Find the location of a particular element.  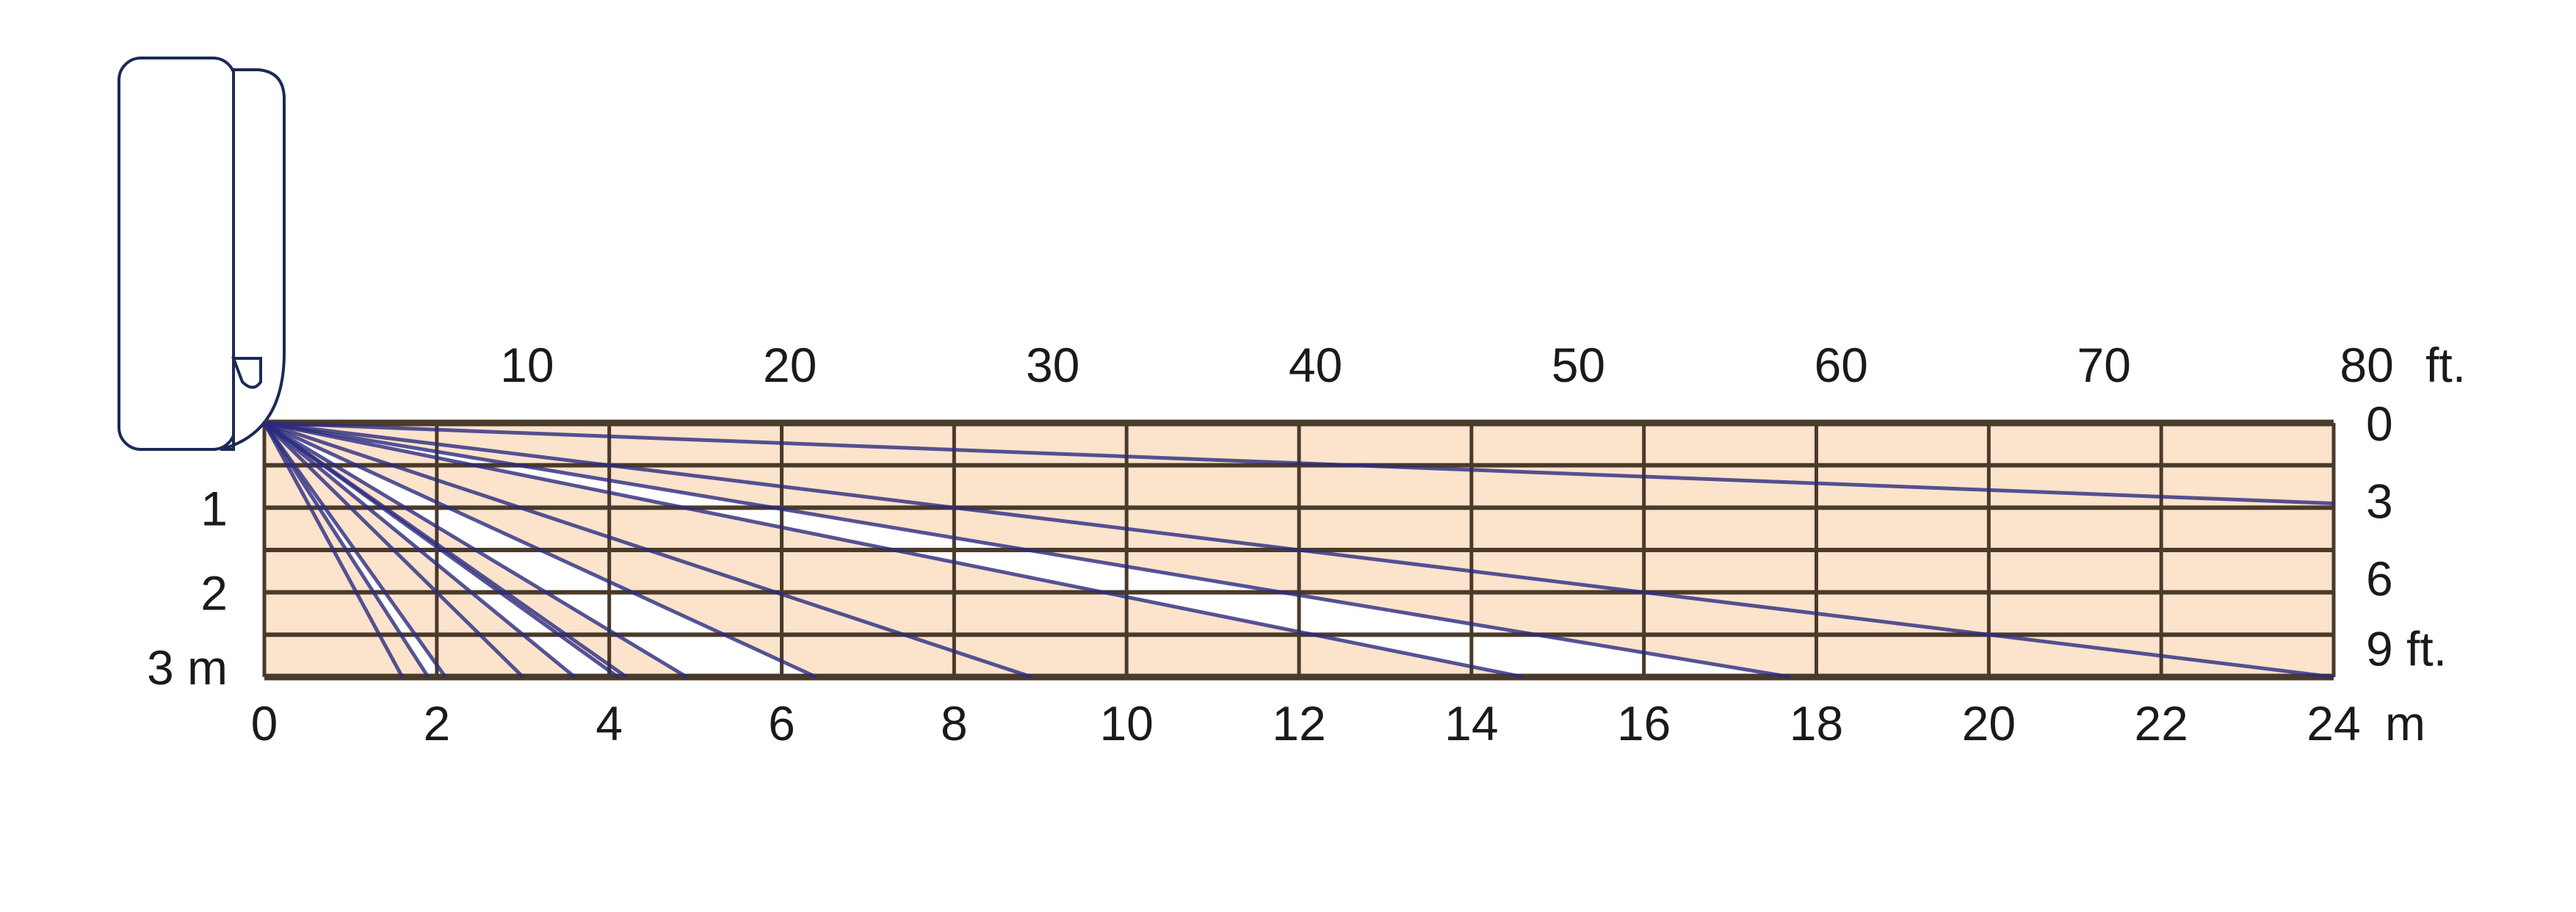

bottom-tick-label: 0 is located at coordinates (264, 723).